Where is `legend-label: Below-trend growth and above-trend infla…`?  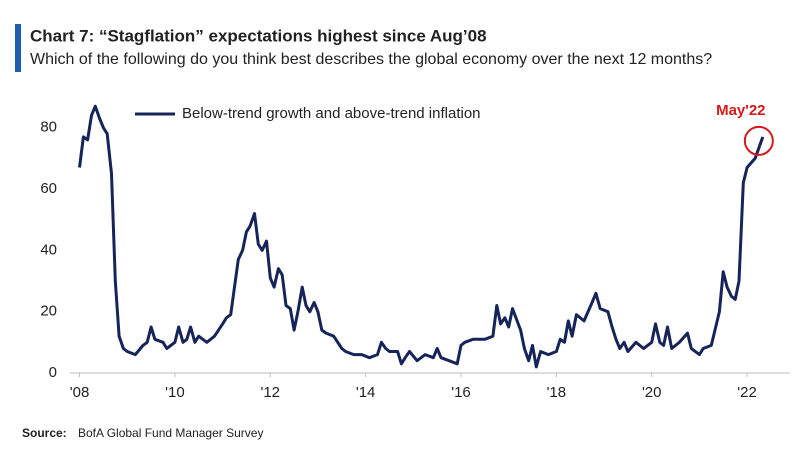
legend-label: Below-trend growth and above-trend infla… is located at coordinates (331, 113).